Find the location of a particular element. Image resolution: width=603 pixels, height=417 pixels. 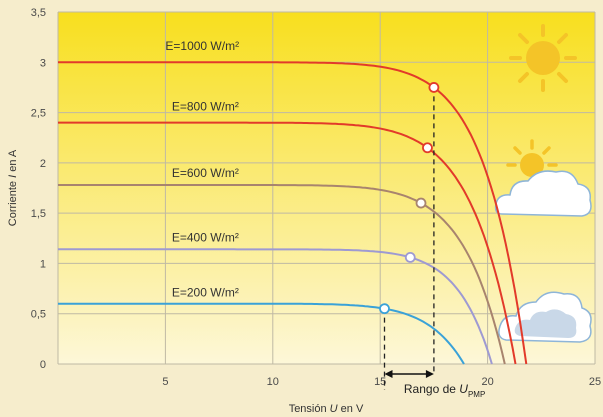

x-tick-label: 25 is located at coordinates (595, 382).